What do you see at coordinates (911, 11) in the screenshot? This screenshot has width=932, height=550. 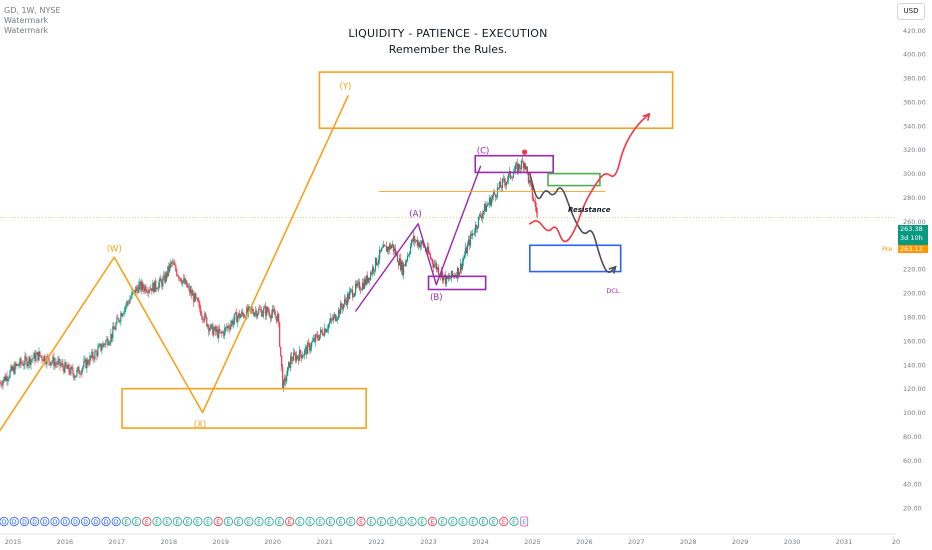 I see `currency-button: USD` at bounding box center [911, 11].